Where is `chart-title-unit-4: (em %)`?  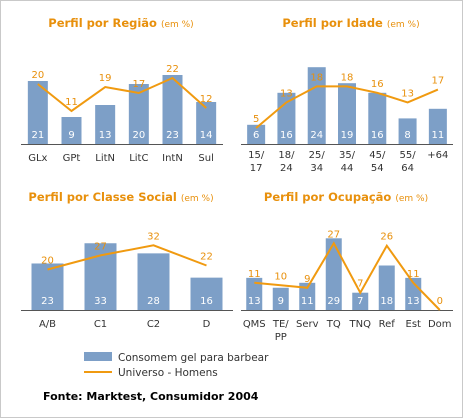 chart-title-unit-4: (em %) is located at coordinates (411, 199).